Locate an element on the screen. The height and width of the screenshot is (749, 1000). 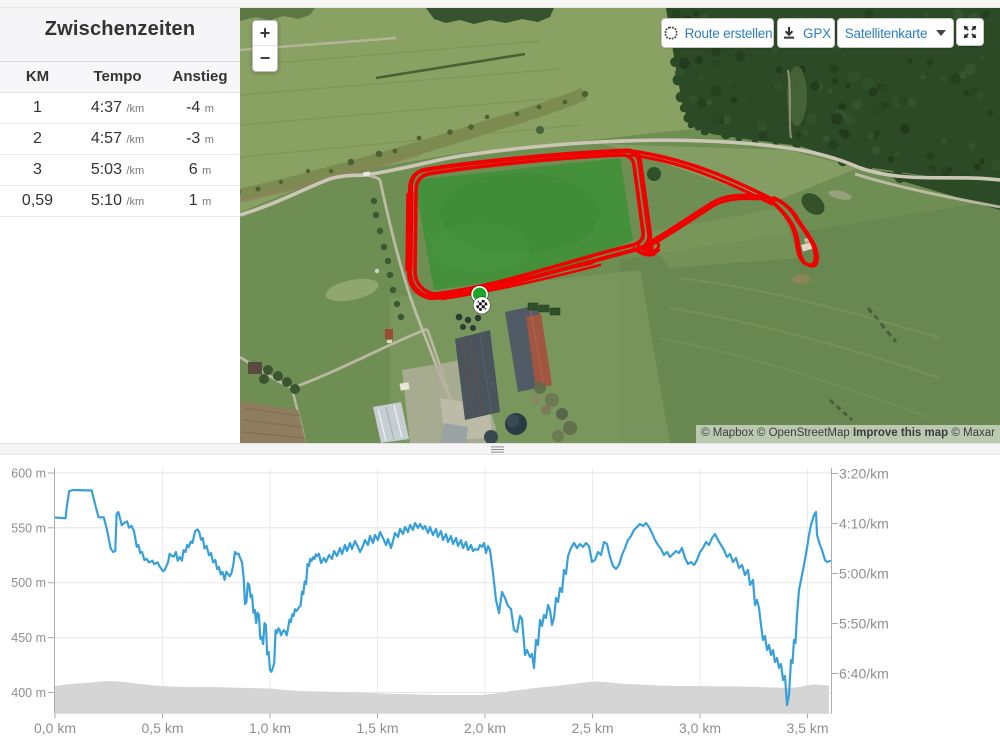
svg-text: 3:20/km is located at coordinates (864, 474).